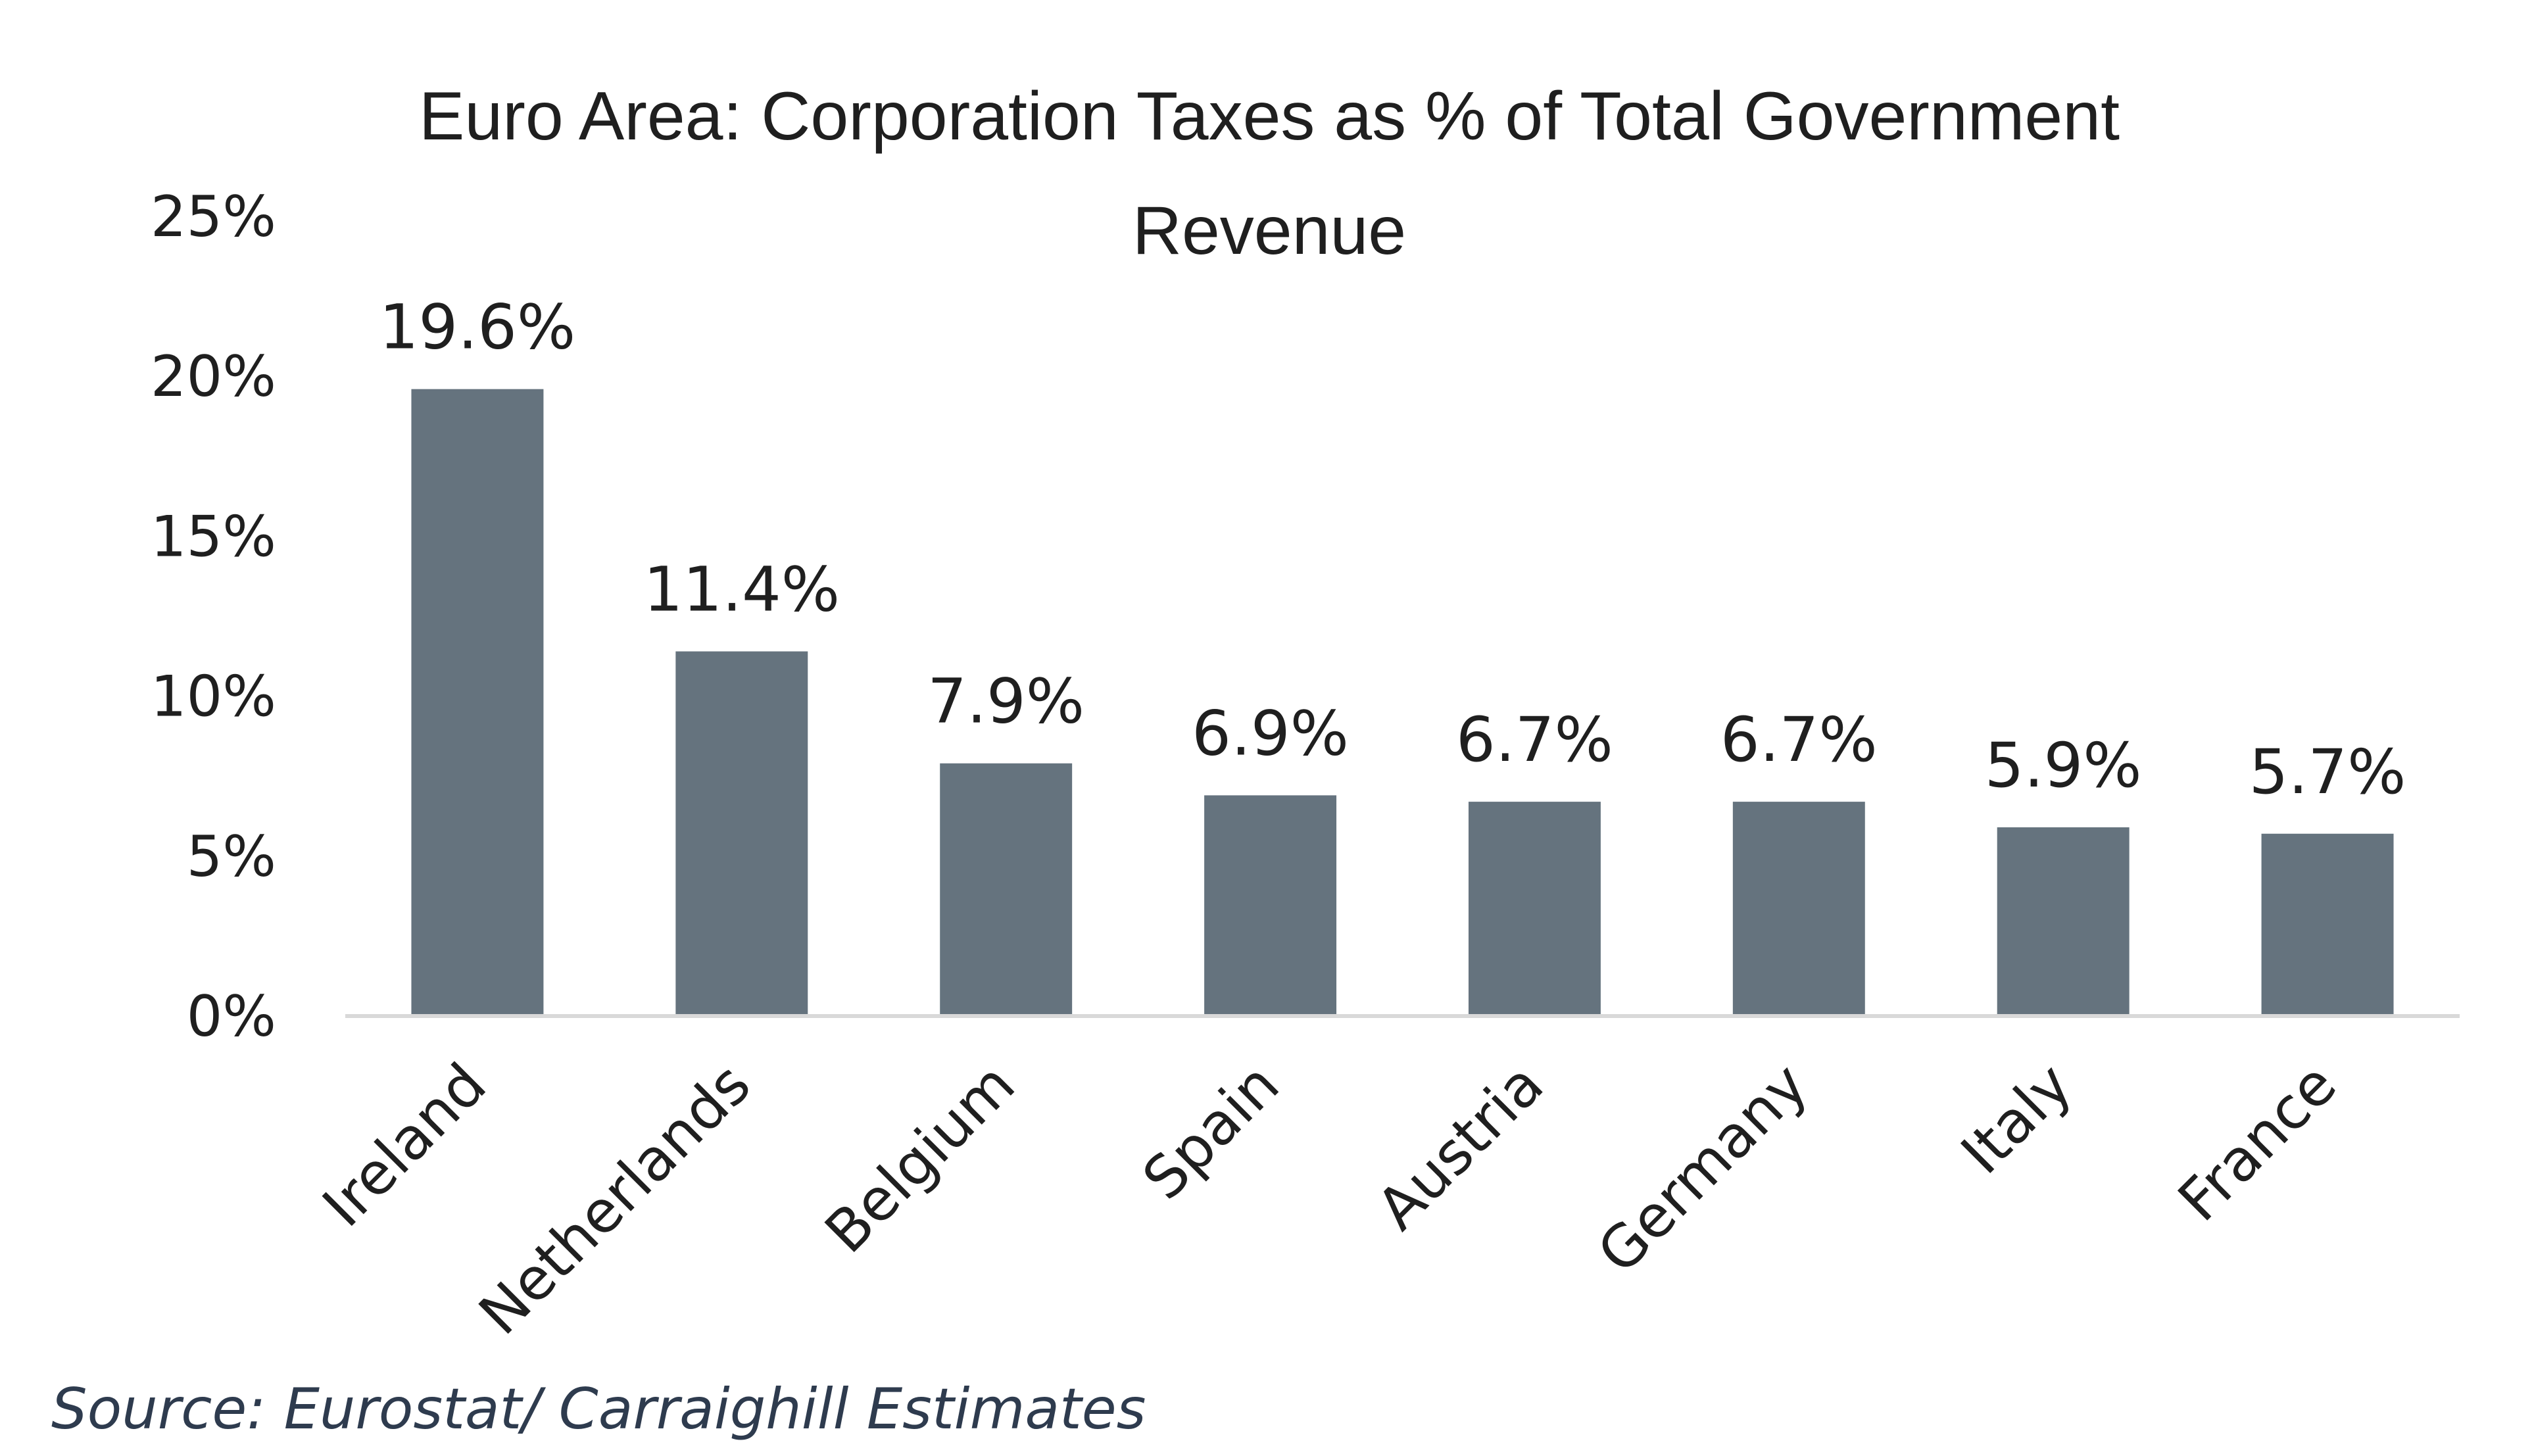 The width and height of the screenshot is (2532, 1456). I want to click on bar-austria, so click(1534, 909).